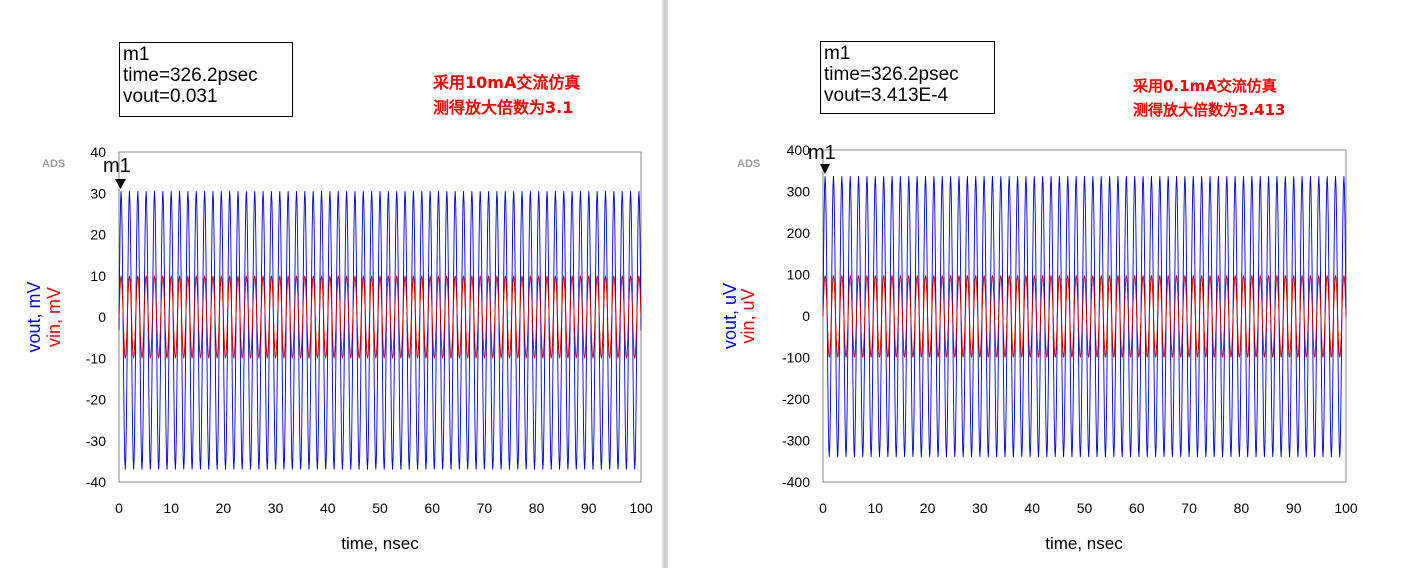  What do you see at coordinates (96, 317) in the screenshot?
I see `y-tick-labels: 40 30 20 10 0 -10 -20 -30 -40` at bounding box center [96, 317].